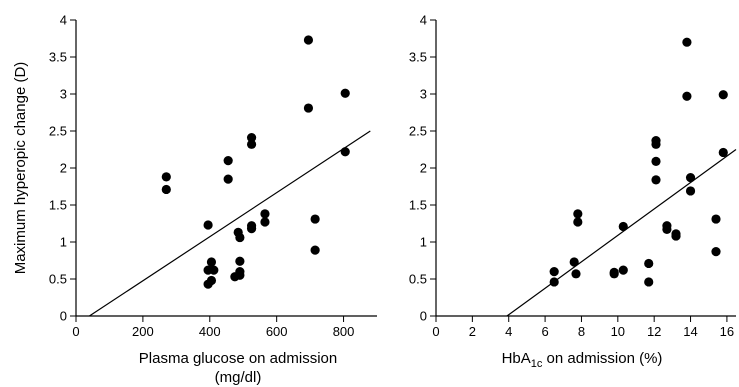 The width and height of the screenshot is (739, 387). I want to click on glucose-y-tick-label: 1, so click(63, 242).